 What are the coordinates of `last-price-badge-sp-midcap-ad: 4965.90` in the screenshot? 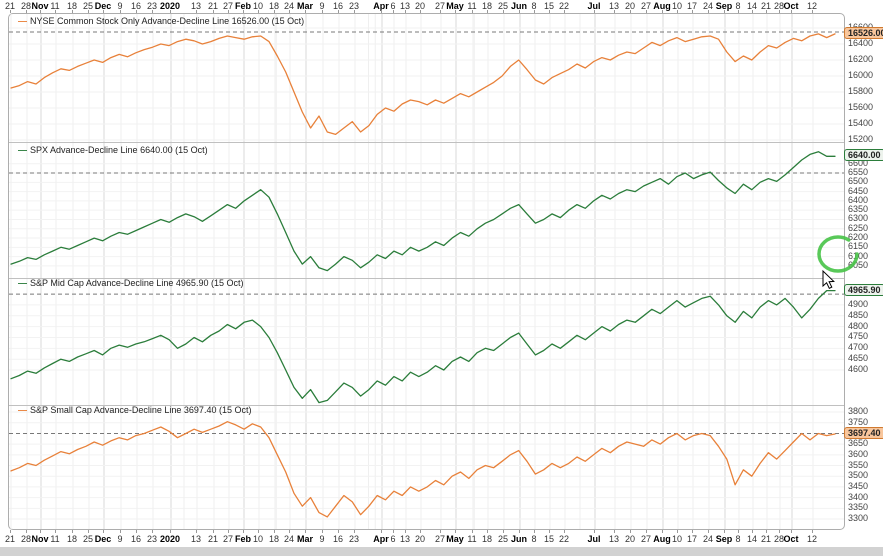 It's located at (863, 289).